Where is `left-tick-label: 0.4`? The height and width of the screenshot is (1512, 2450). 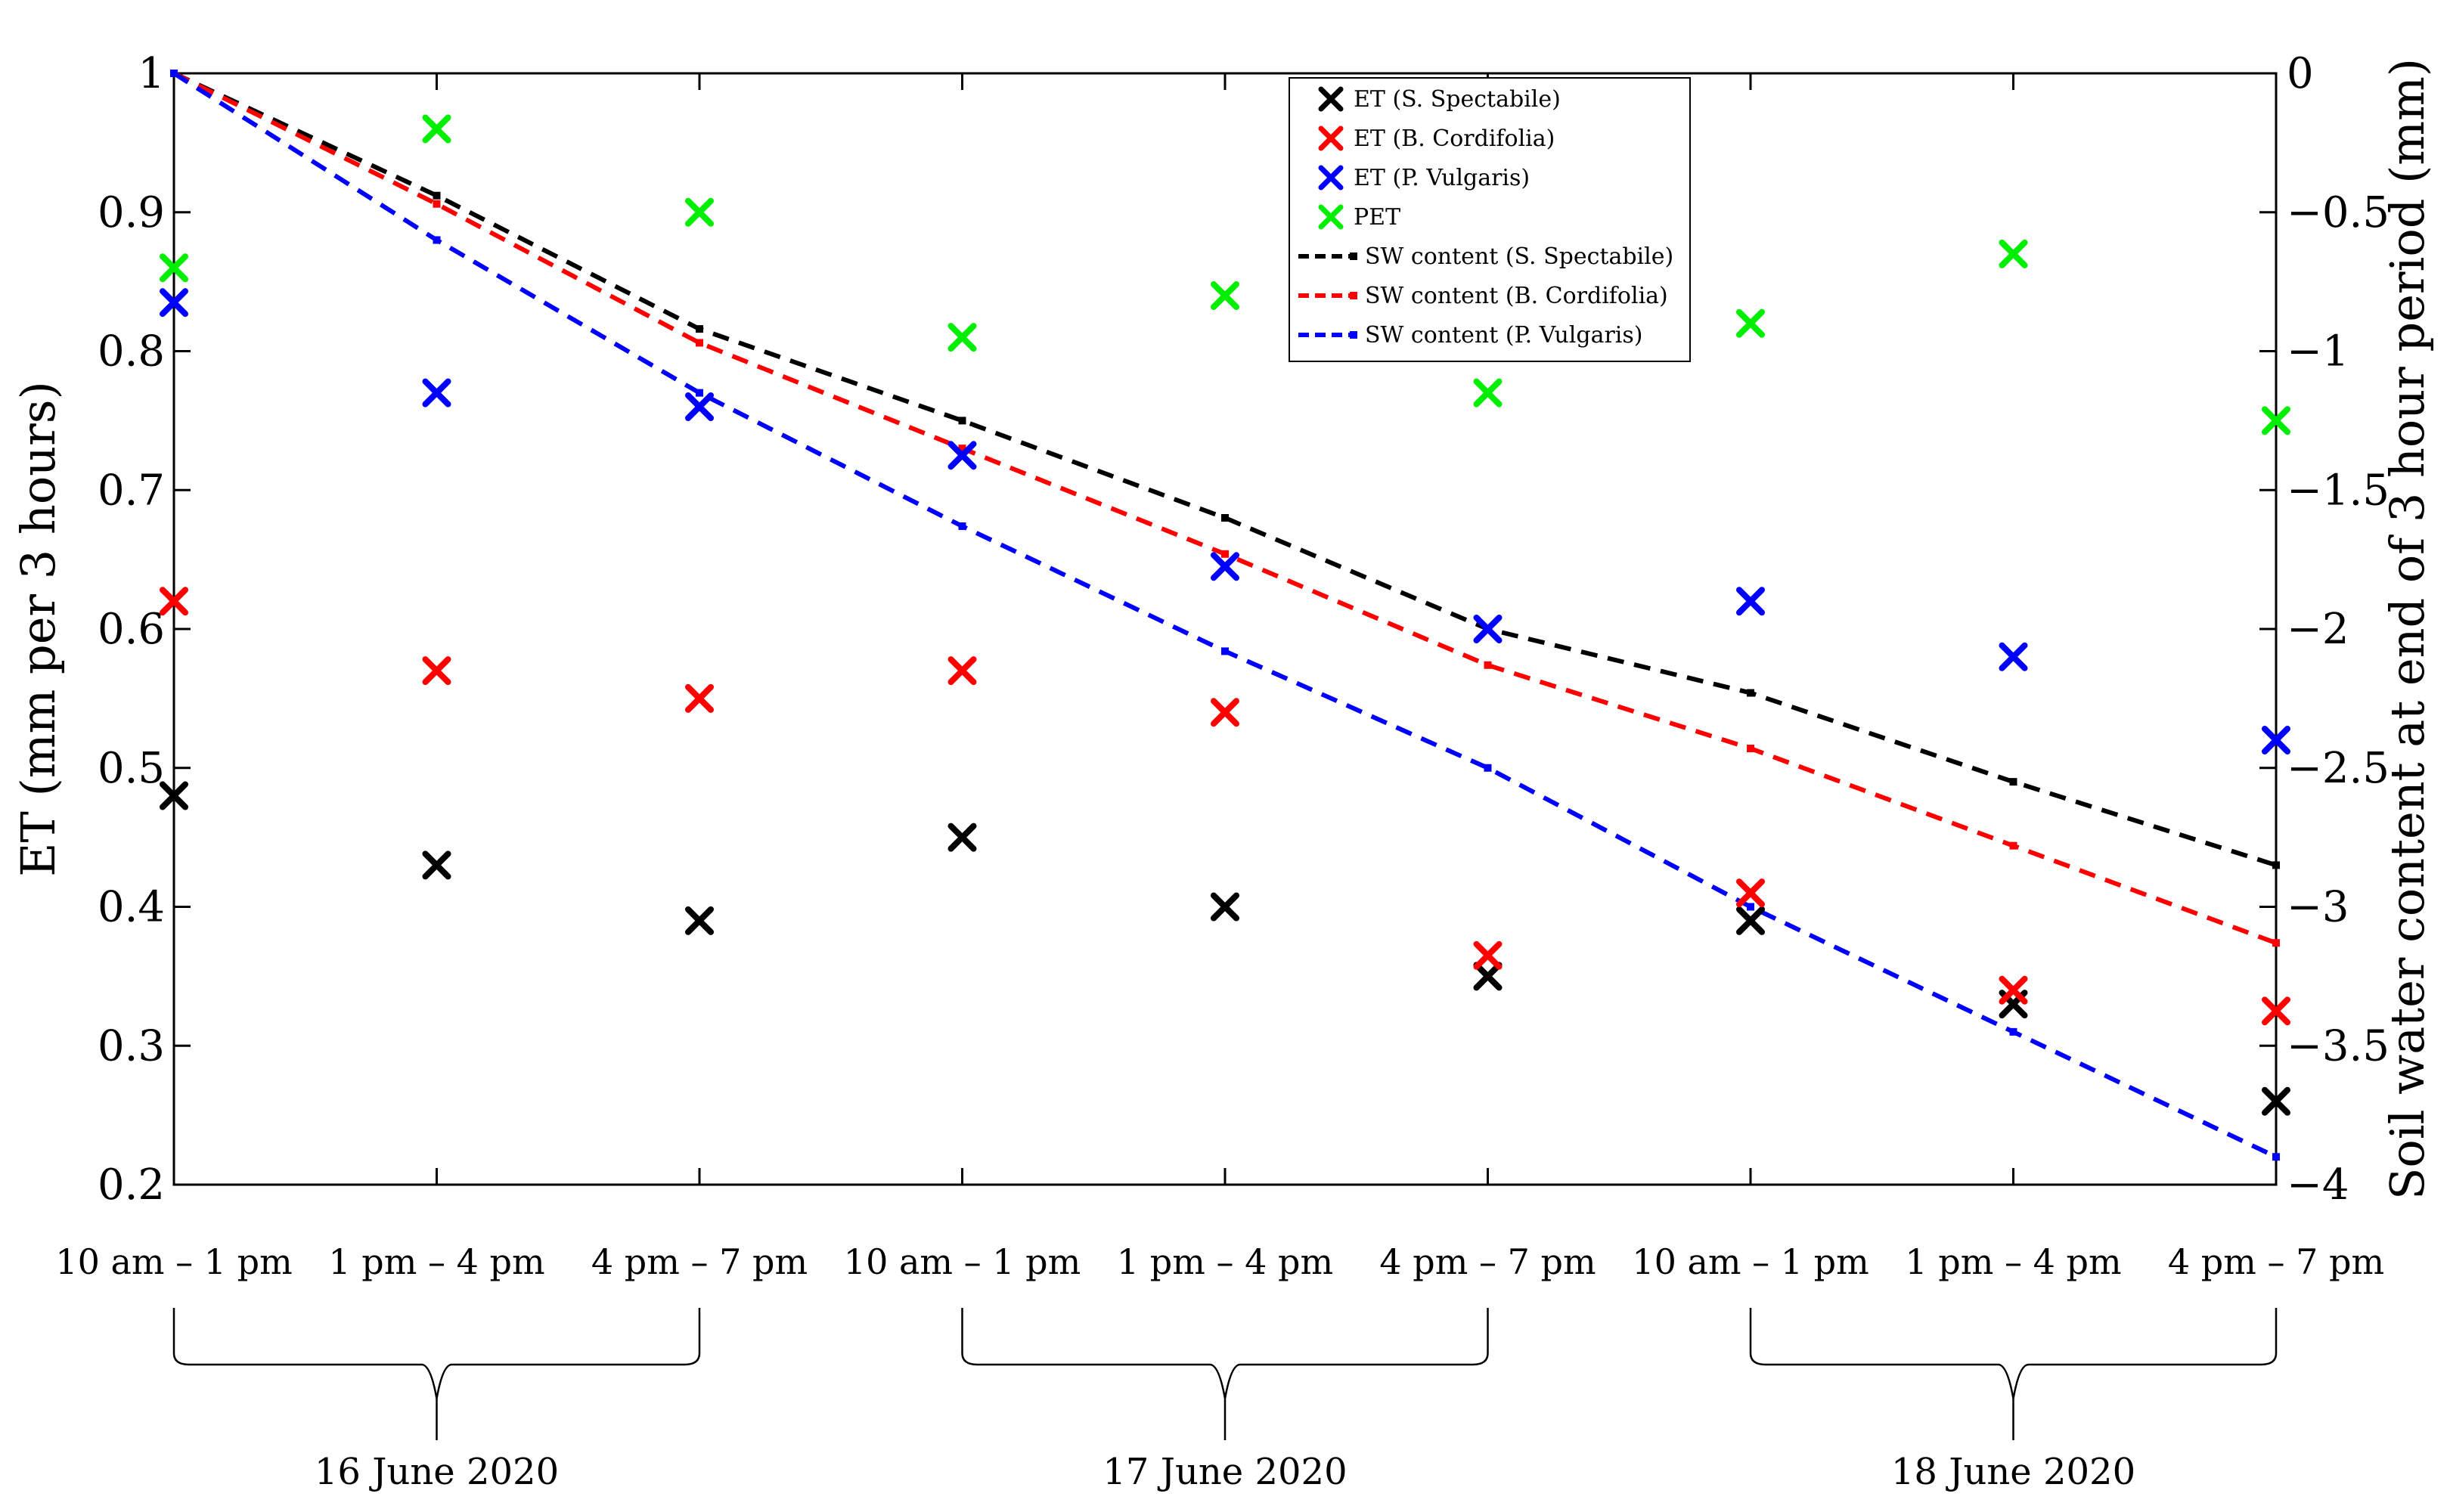 left-tick-label: 0.4 is located at coordinates (132, 908).